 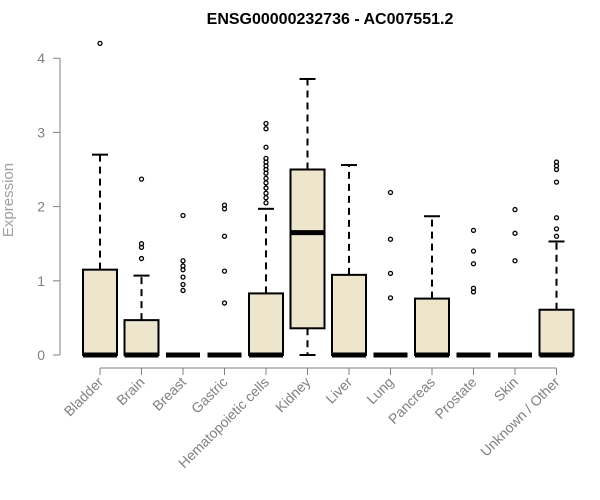 What do you see at coordinates (41, 207) in the screenshot?
I see `y-tick-label: 2` at bounding box center [41, 207].